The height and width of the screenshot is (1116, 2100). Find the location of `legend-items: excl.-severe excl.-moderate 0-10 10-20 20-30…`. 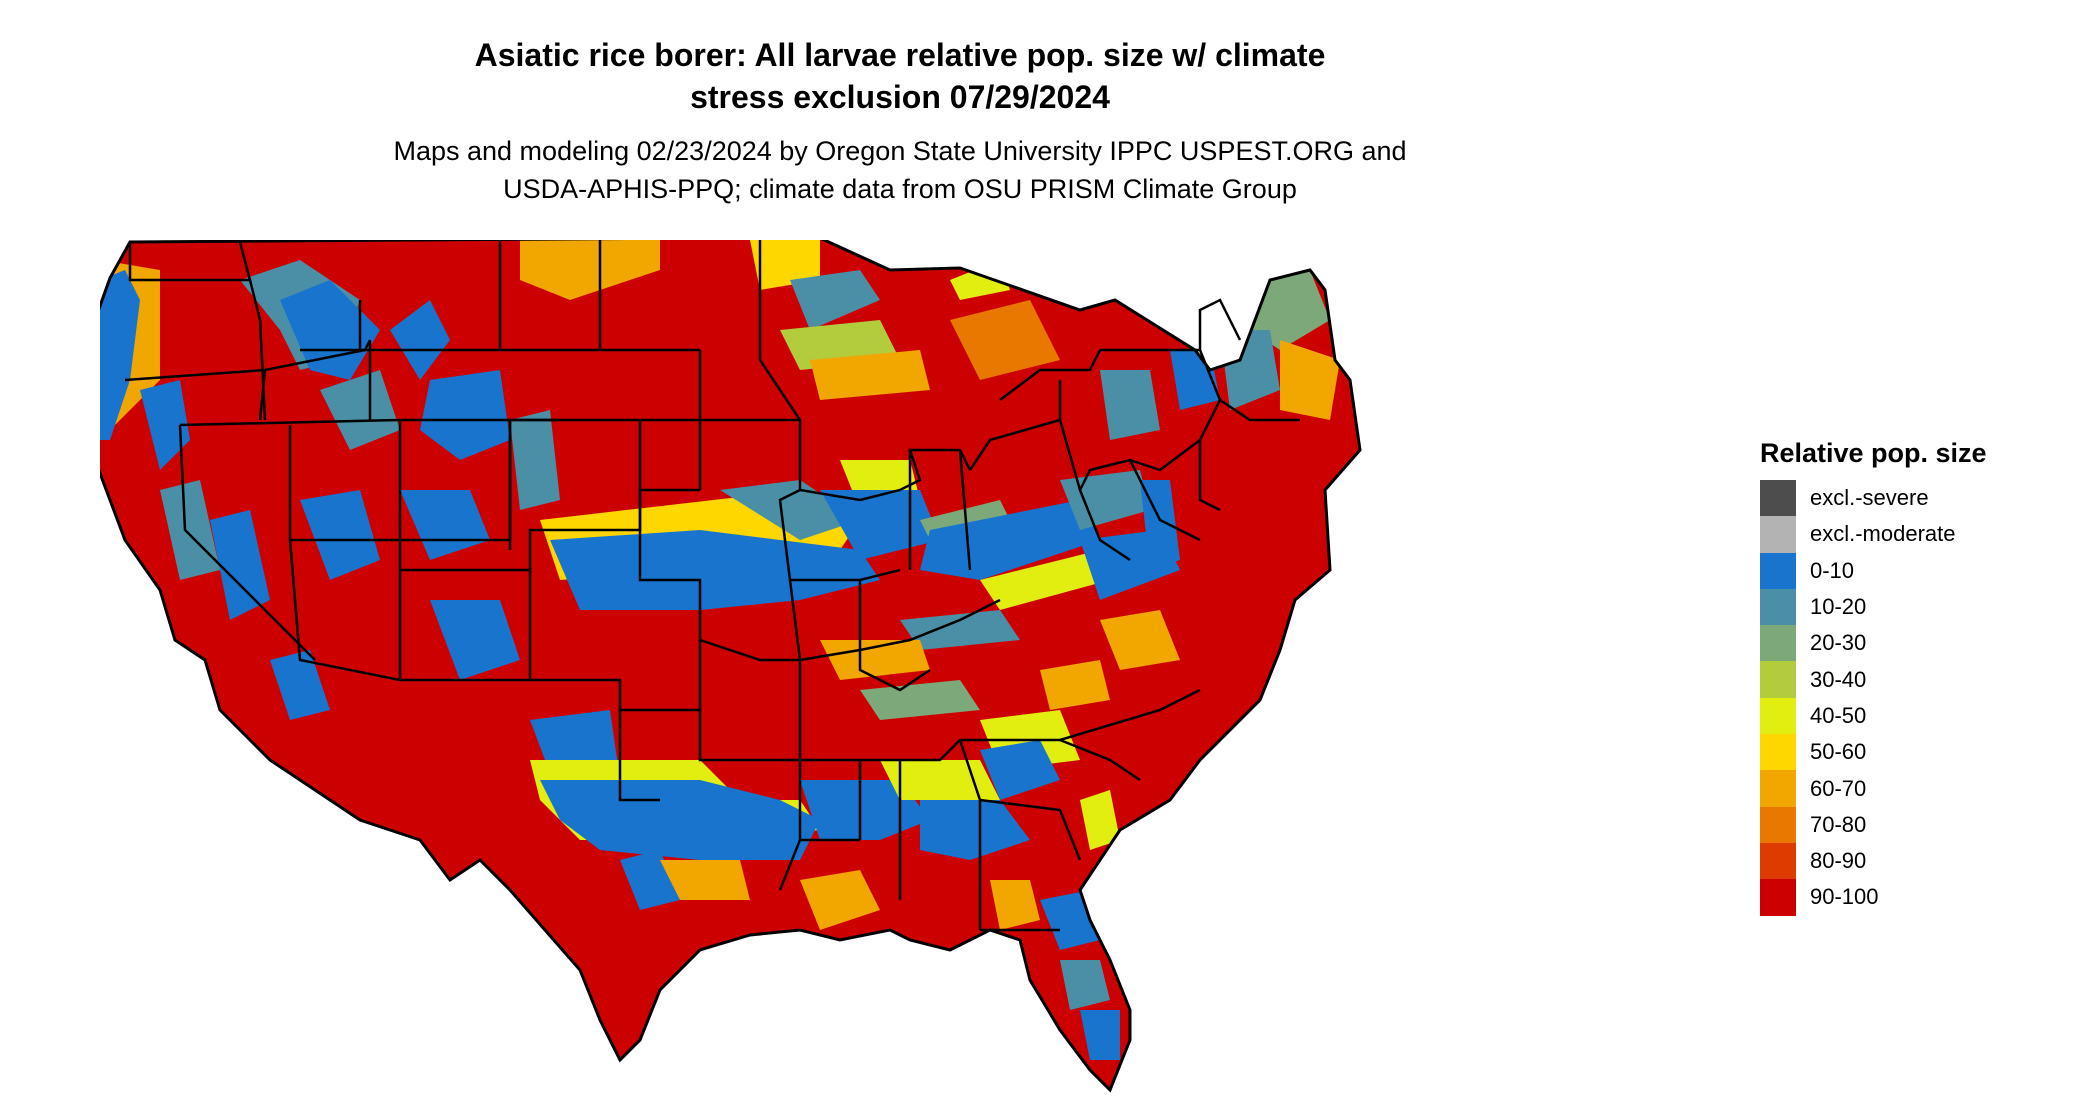

legend-items: excl.-severe excl.-moderate 0-10 10-20 20-30… is located at coordinates (1910, 698).